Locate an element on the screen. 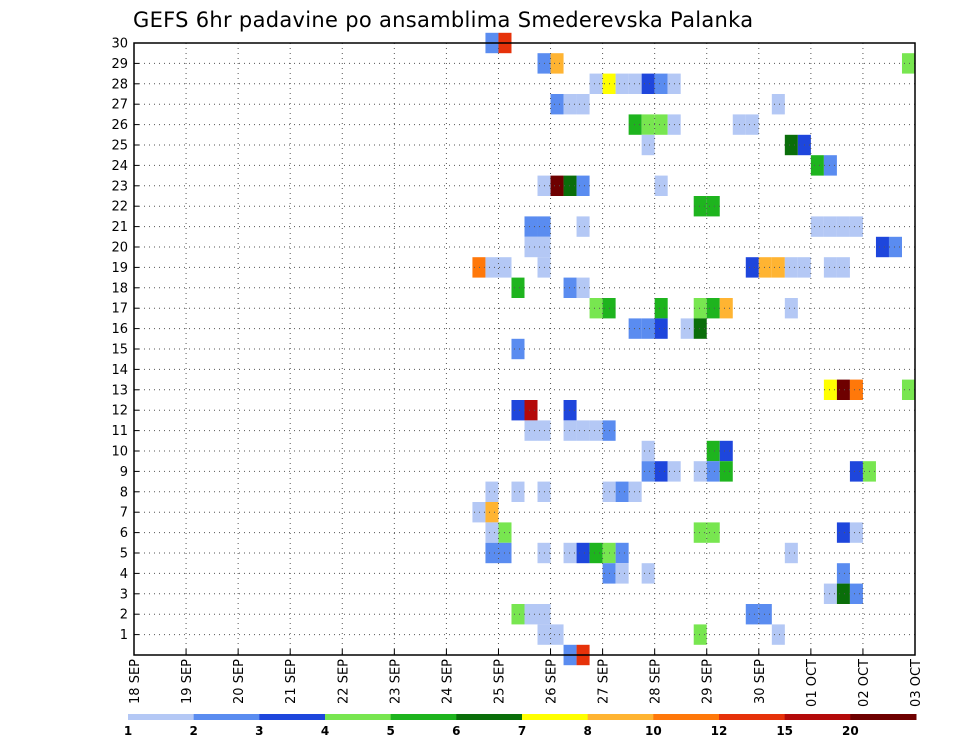 The image size is (960, 742). y-tick-label: 12 is located at coordinates (119, 411).